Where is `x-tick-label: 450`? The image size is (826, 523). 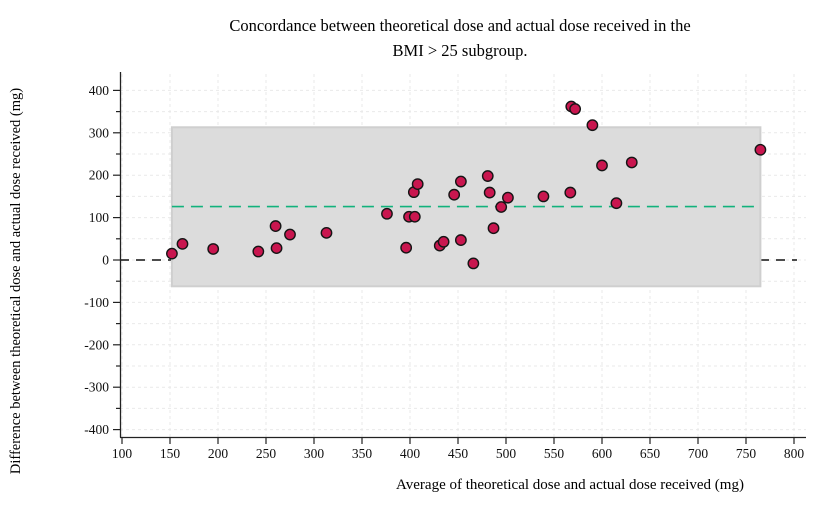
x-tick-label: 450 is located at coordinates (458, 453).